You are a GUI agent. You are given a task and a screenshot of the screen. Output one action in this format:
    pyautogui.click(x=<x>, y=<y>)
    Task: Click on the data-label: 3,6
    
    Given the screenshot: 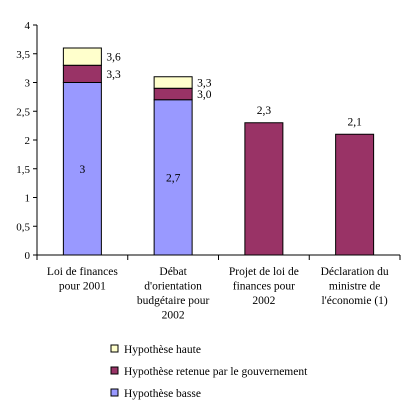 What is the action you would take?
    pyautogui.click(x=113, y=58)
    